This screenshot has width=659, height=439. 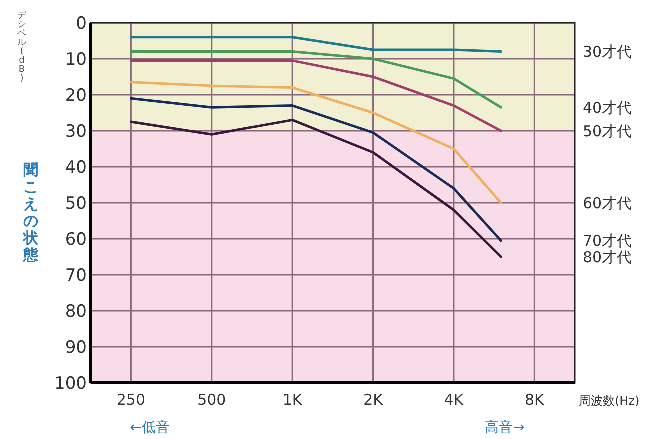 I want to click on text: 80才代, so click(x=607, y=257).